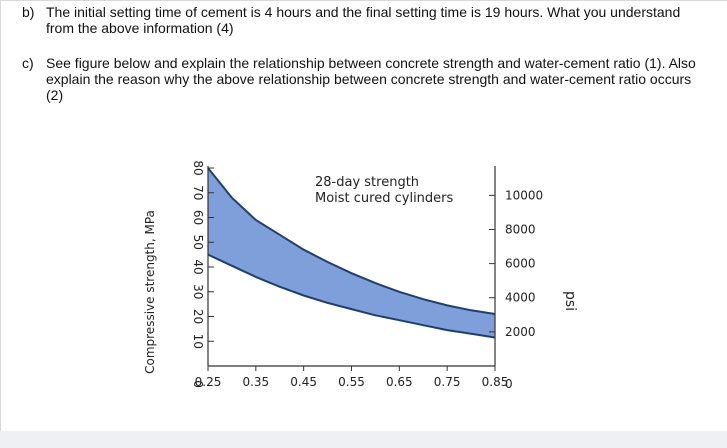 The height and width of the screenshot is (448, 727). Describe the element at coordinates (351, 241) in the screenshot. I see `upper-bound-line` at that location.